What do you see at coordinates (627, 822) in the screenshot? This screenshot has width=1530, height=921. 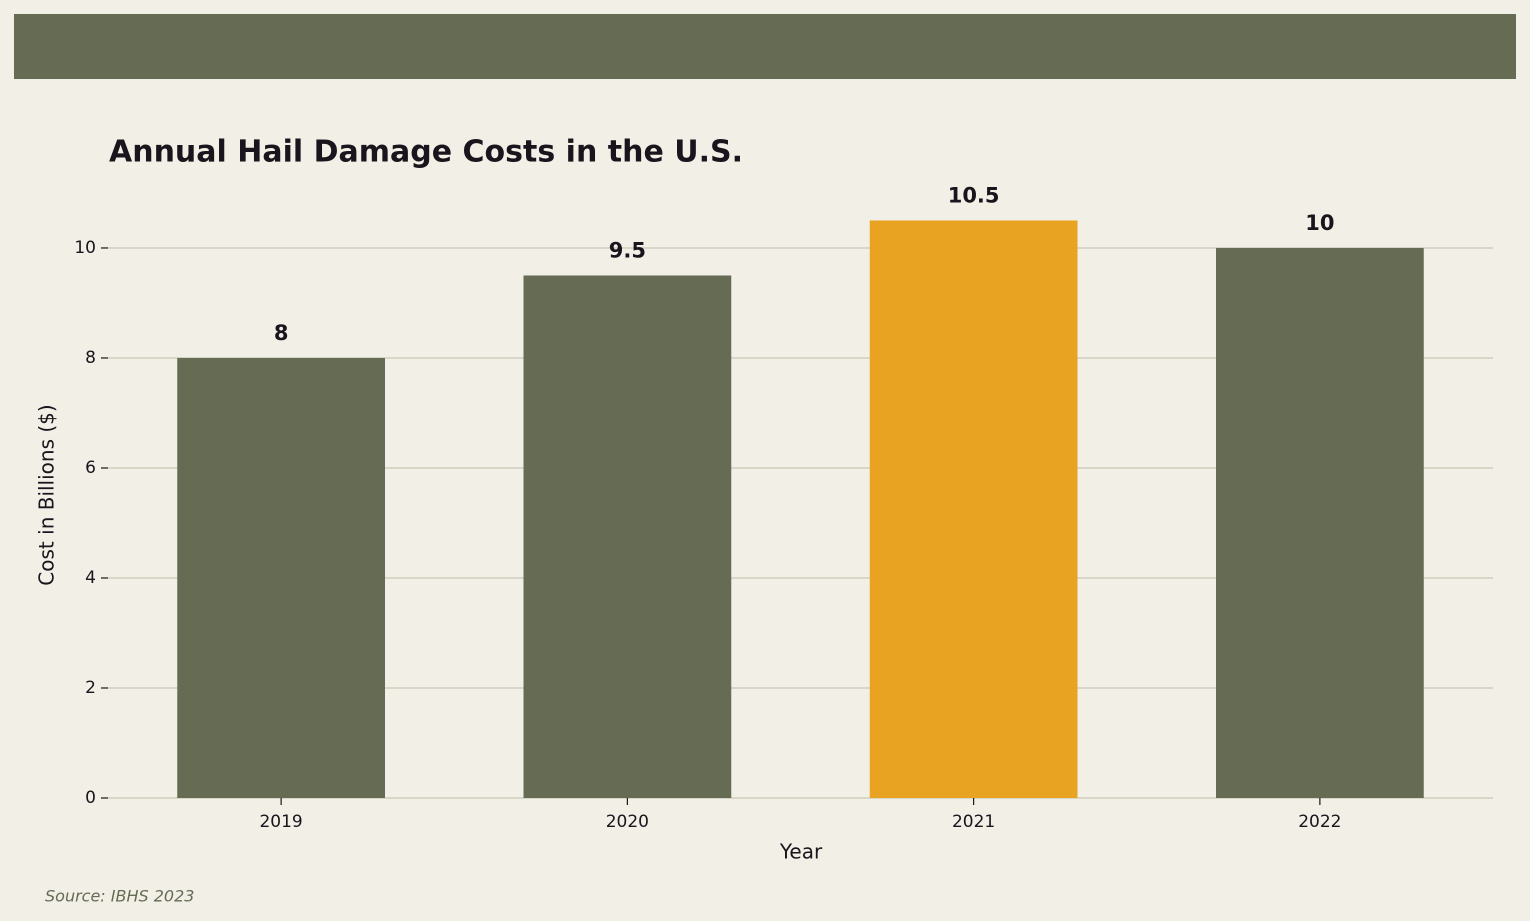 I see `x-tick-label: 2020` at bounding box center [627, 822].